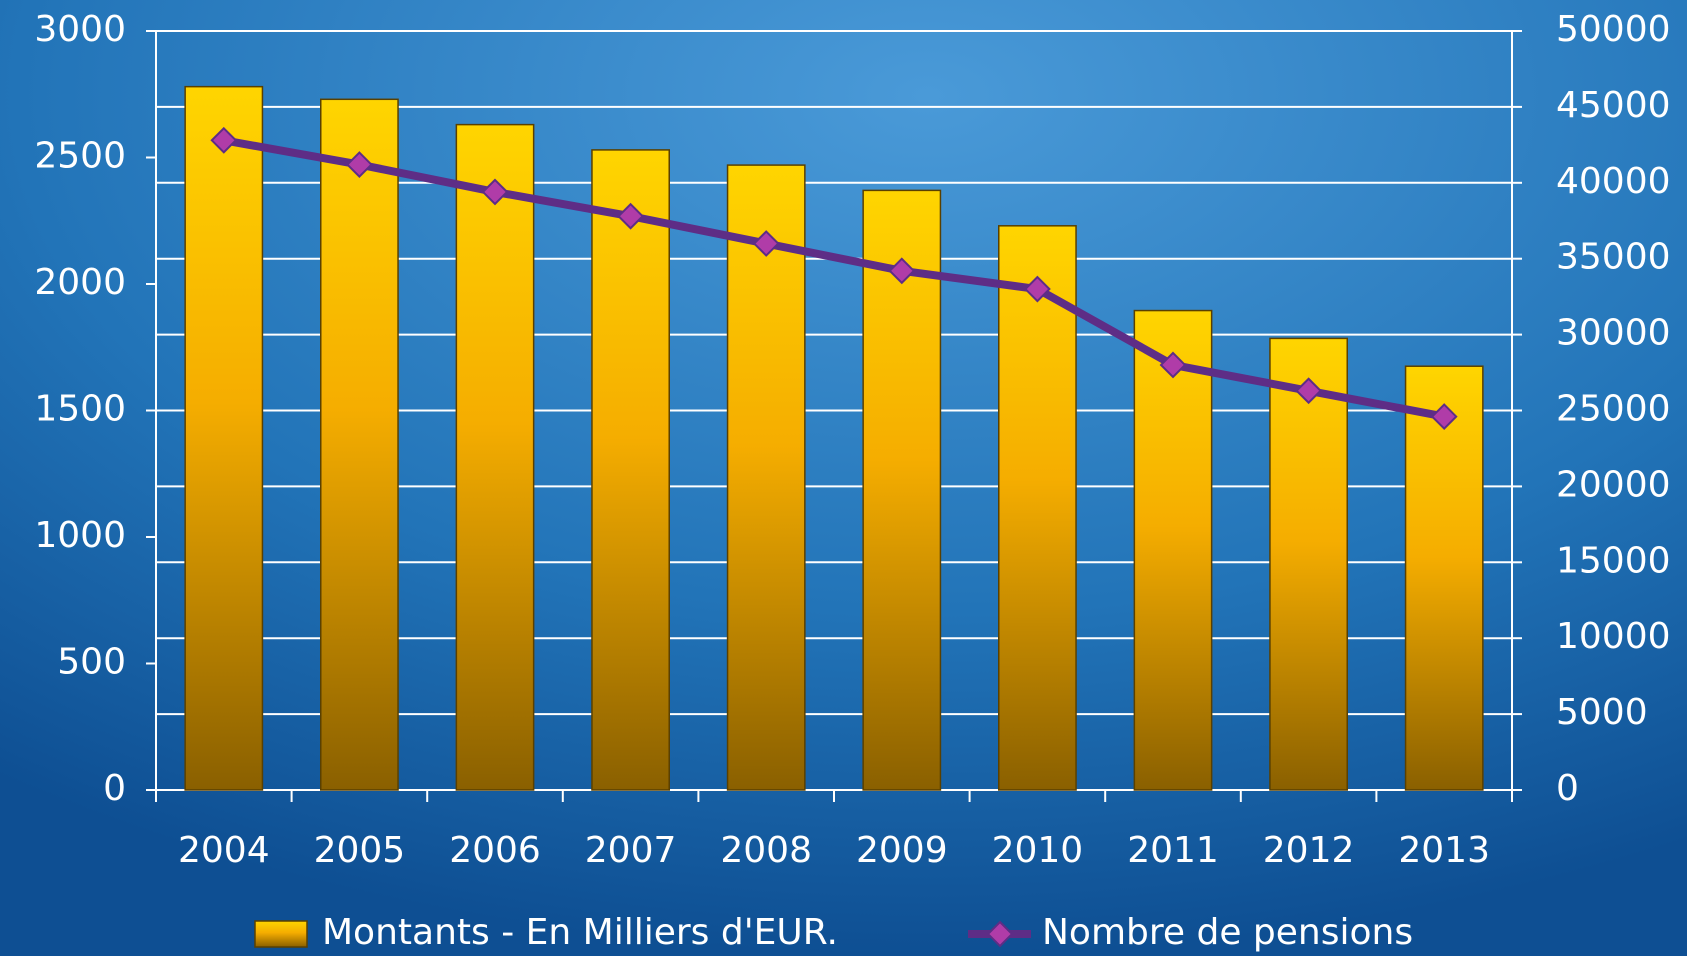  What do you see at coordinates (1613, 560) in the screenshot?
I see `y2-tick-label: 15000` at bounding box center [1613, 560].